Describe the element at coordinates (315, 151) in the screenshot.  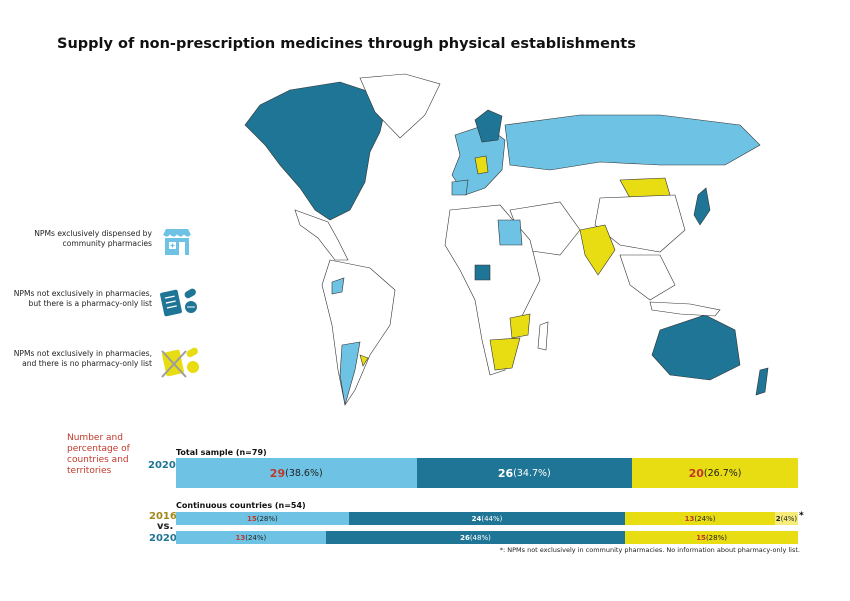
I see `map-north-america` at that location.